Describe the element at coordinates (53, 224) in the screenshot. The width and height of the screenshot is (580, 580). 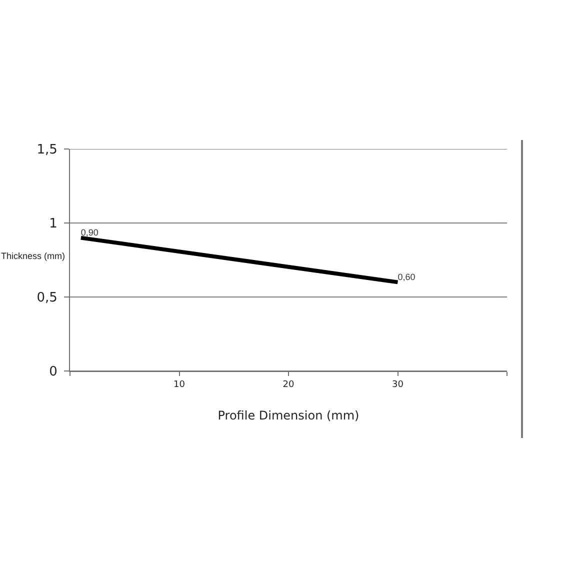
I see `y-tick-label: 1` at that location.